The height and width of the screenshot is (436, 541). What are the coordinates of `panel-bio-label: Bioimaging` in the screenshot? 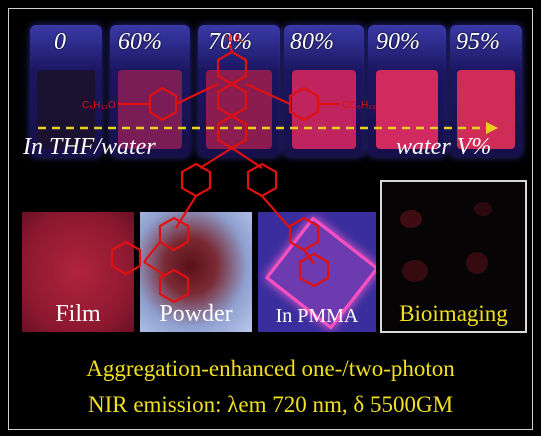 It's located at (453, 313).